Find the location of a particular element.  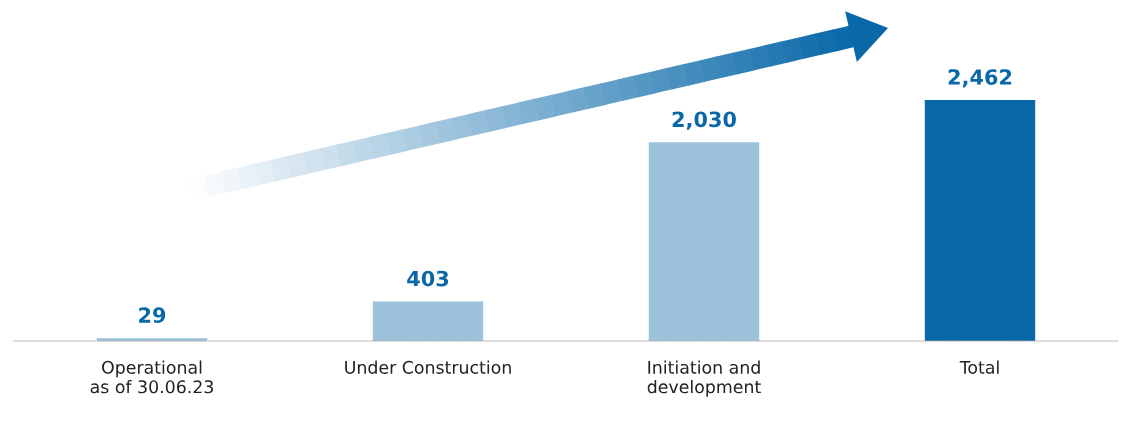

x-tick-label: Under Construction is located at coordinates (428, 367).